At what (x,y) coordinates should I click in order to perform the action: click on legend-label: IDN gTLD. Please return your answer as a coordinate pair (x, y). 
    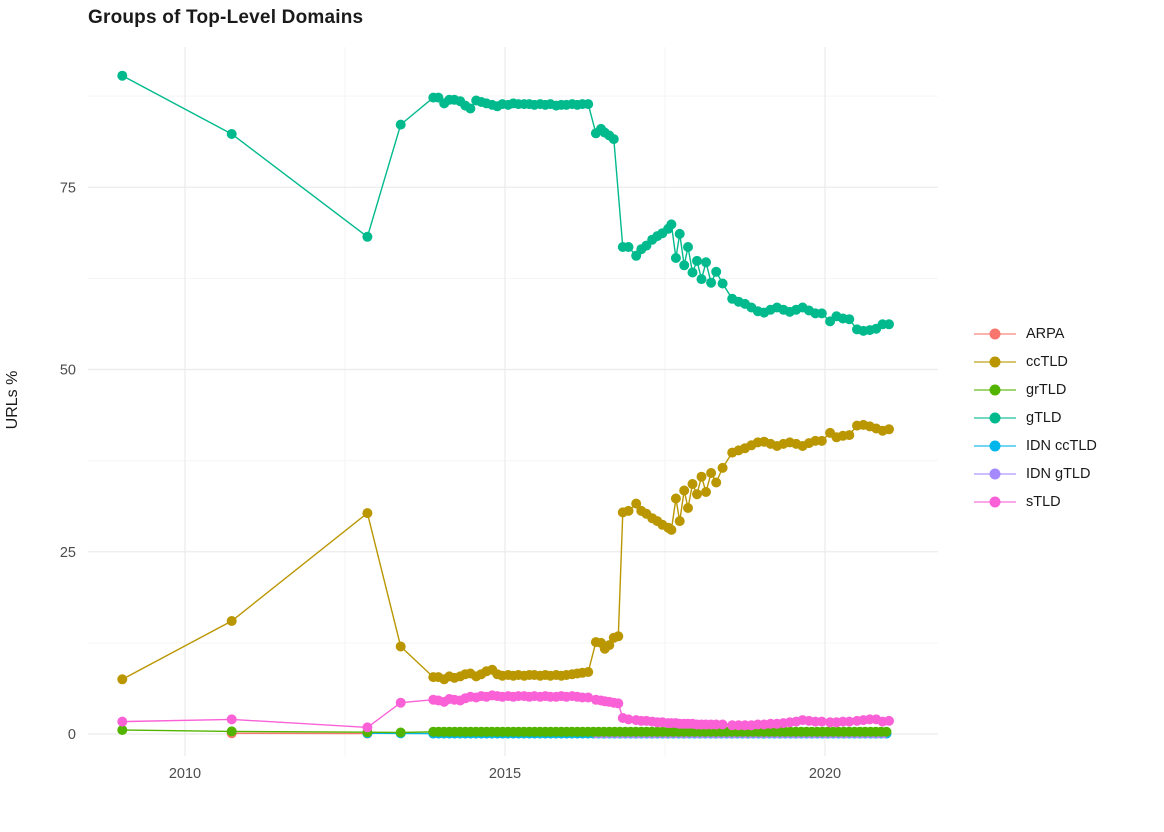
    Looking at the image, I should click on (1058, 474).